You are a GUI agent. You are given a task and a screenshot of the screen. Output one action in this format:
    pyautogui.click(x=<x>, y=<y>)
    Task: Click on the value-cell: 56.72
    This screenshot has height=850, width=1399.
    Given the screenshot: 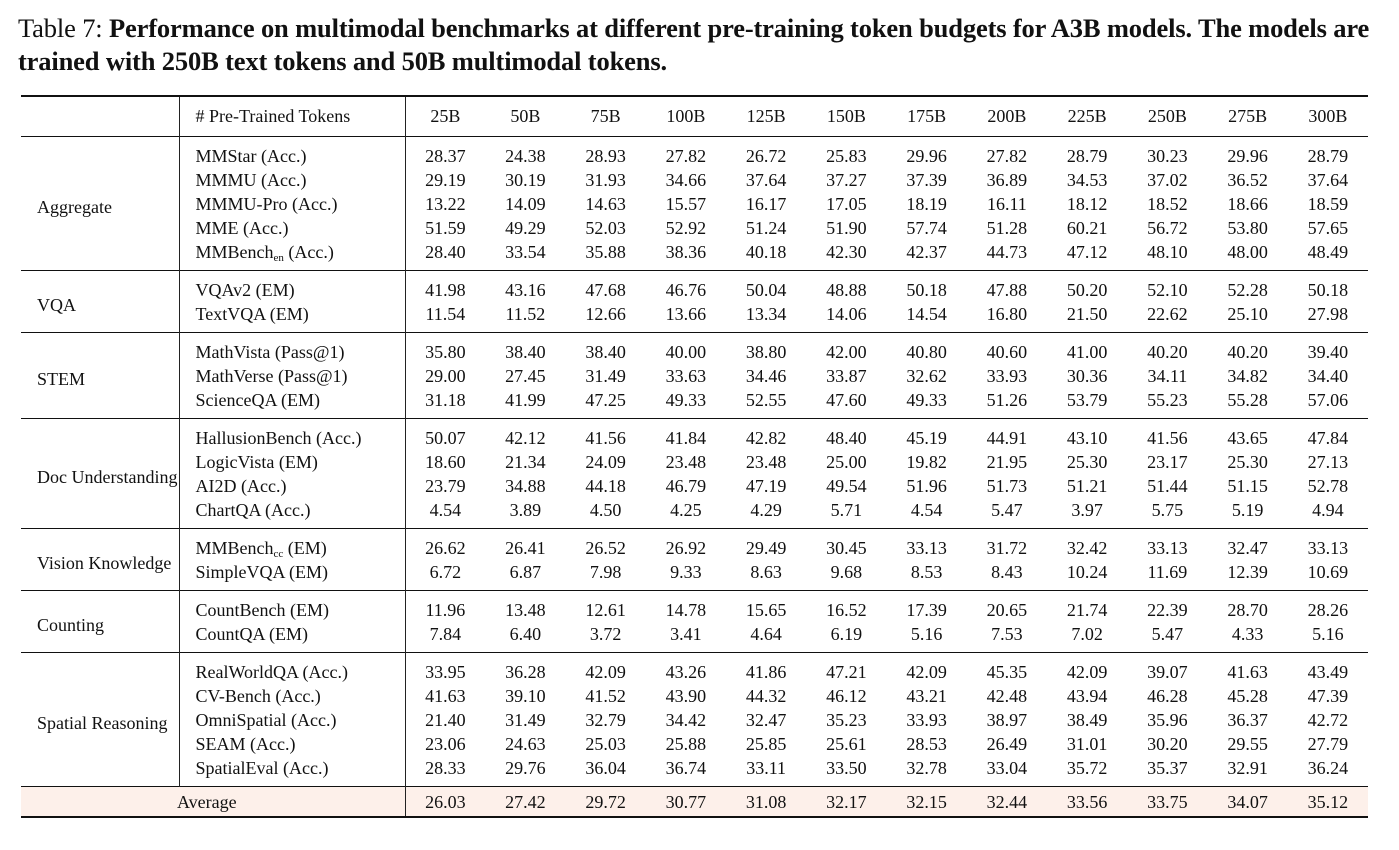 What is the action you would take?
    pyautogui.click(x=1167, y=227)
    